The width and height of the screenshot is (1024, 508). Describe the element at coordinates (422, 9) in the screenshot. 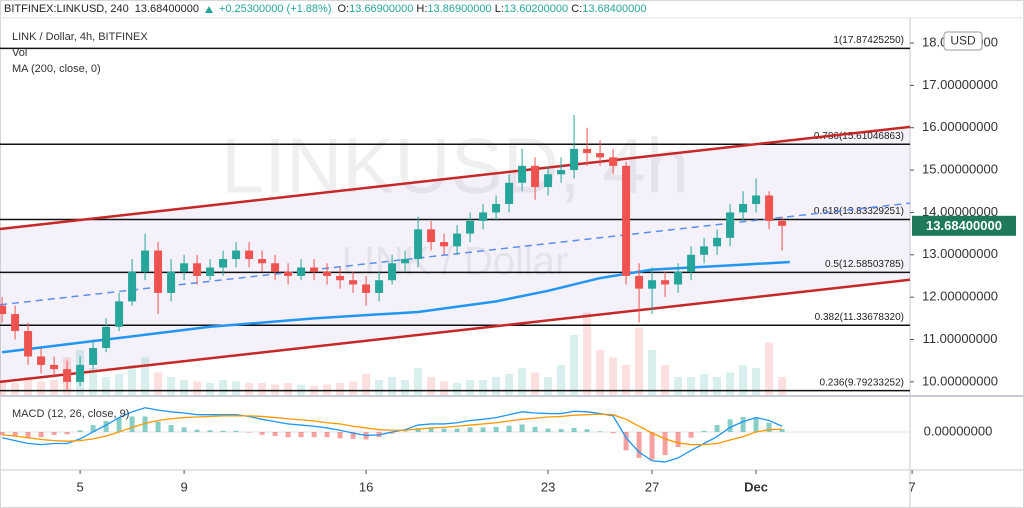

I see `ohlc-key: H:` at that location.